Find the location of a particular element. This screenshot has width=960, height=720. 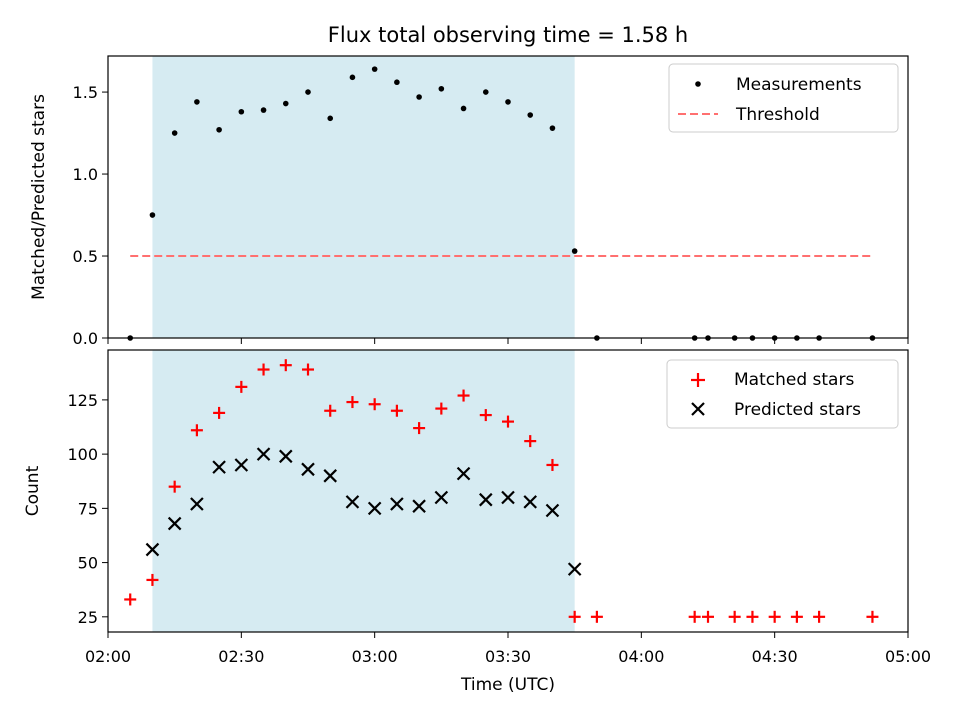

legend-marker-predicted-stars is located at coordinates (698, 409).